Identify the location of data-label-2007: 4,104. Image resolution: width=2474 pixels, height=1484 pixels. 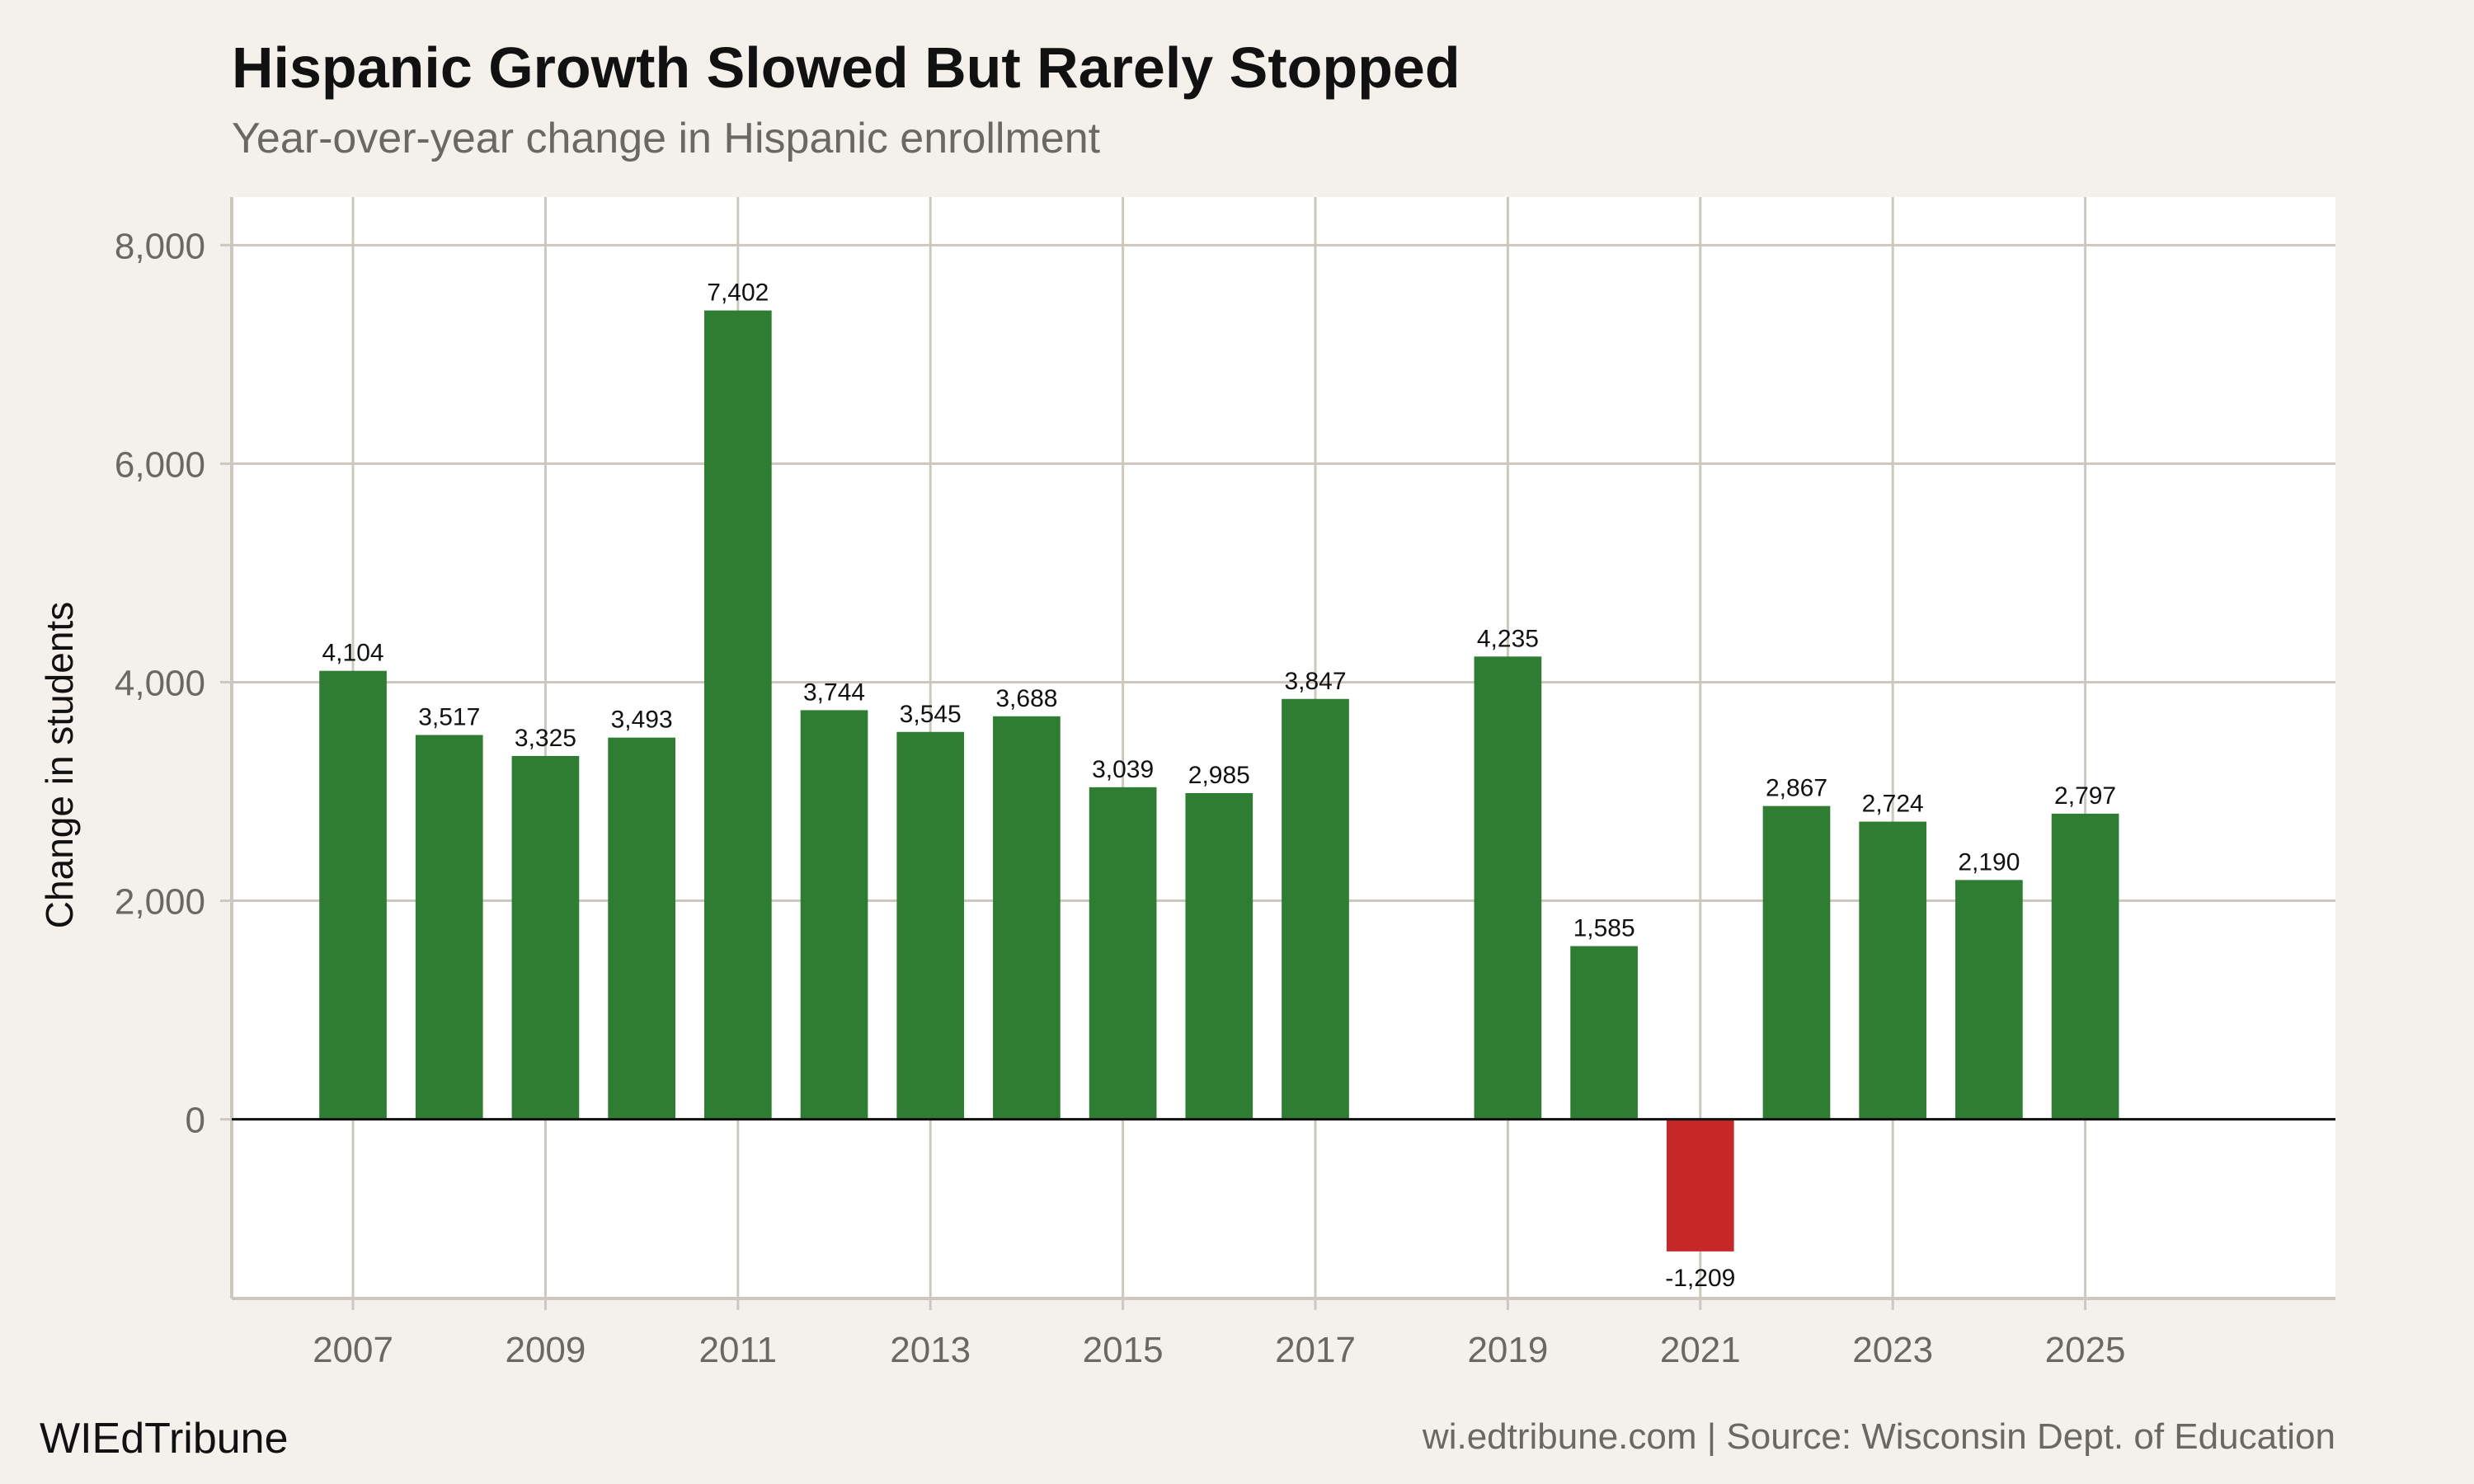
(352, 653).